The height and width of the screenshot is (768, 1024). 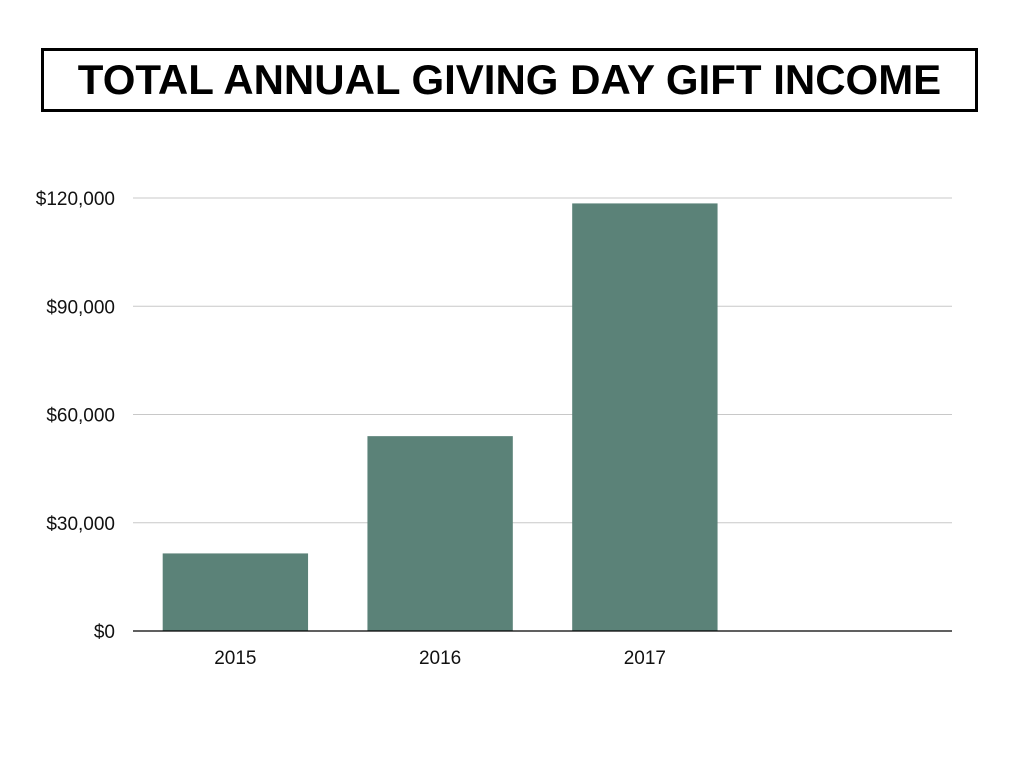 I want to click on bar-2017, so click(x=645, y=417).